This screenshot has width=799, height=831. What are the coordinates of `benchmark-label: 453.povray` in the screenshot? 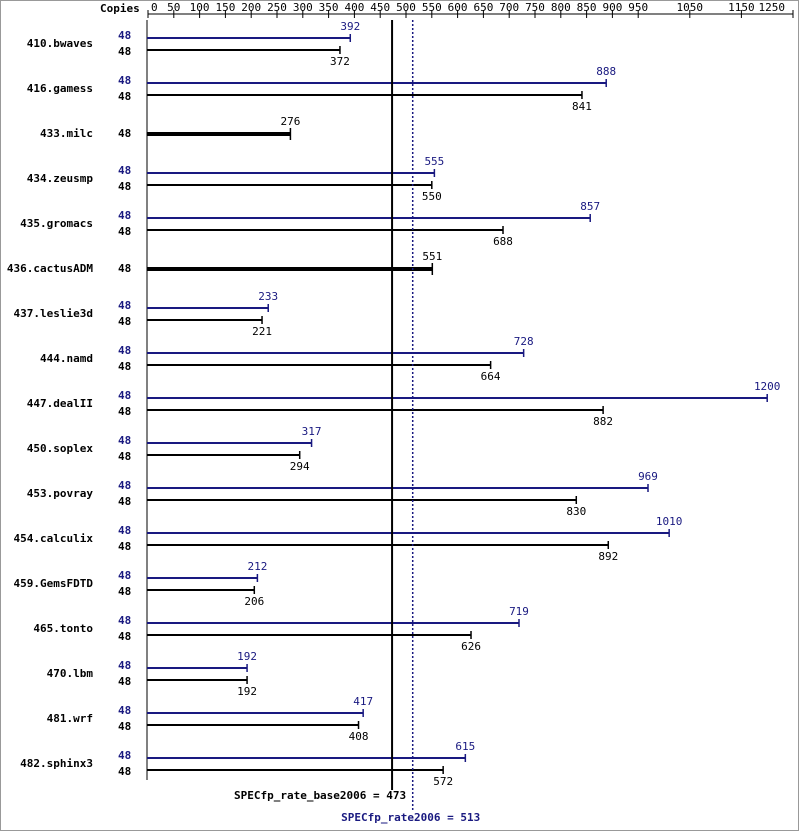 It's located at (60, 493).